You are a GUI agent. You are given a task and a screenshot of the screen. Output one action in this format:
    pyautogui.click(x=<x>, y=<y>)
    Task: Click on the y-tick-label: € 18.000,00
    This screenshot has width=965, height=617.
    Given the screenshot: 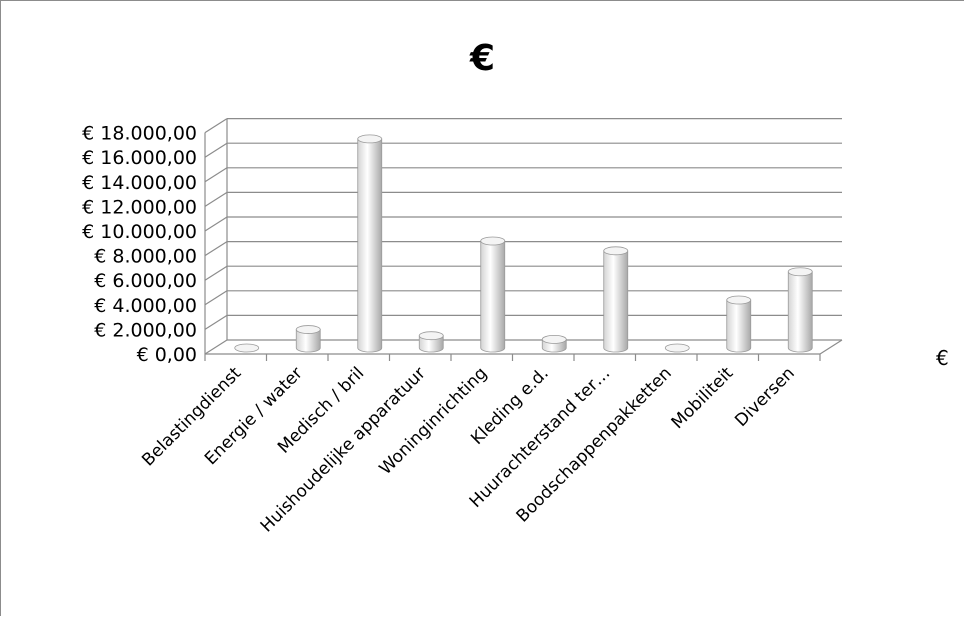 What is the action you would take?
    pyautogui.click(x=139, y=134)
    